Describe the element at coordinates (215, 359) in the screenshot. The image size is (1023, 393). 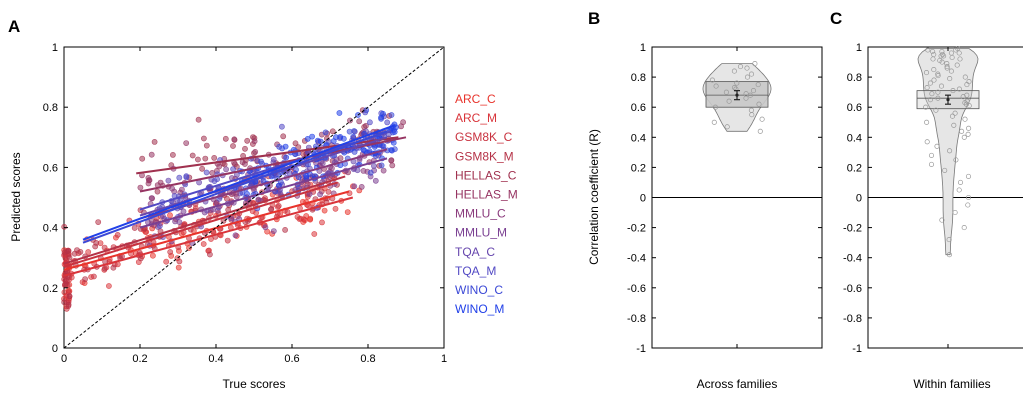
I see `x-tick-label: 0.4` at that location.